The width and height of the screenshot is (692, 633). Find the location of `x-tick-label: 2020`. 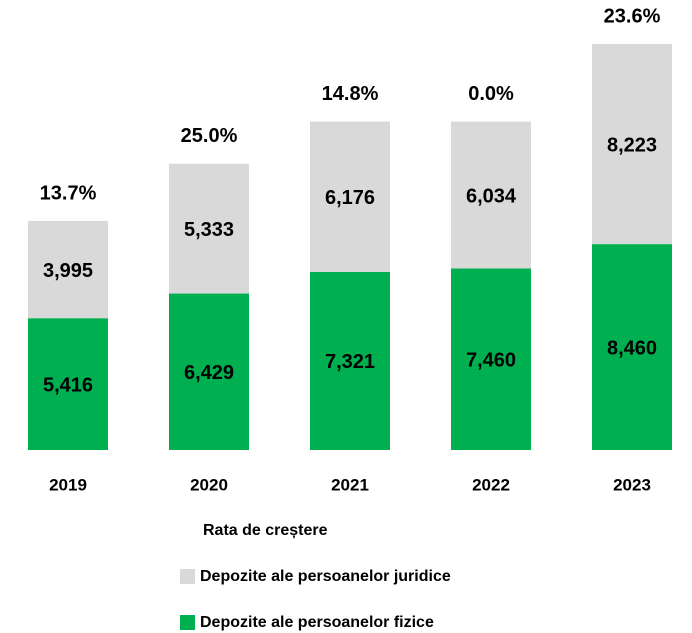

x-tick-label: 2020 is located at coordinates (209, 484).